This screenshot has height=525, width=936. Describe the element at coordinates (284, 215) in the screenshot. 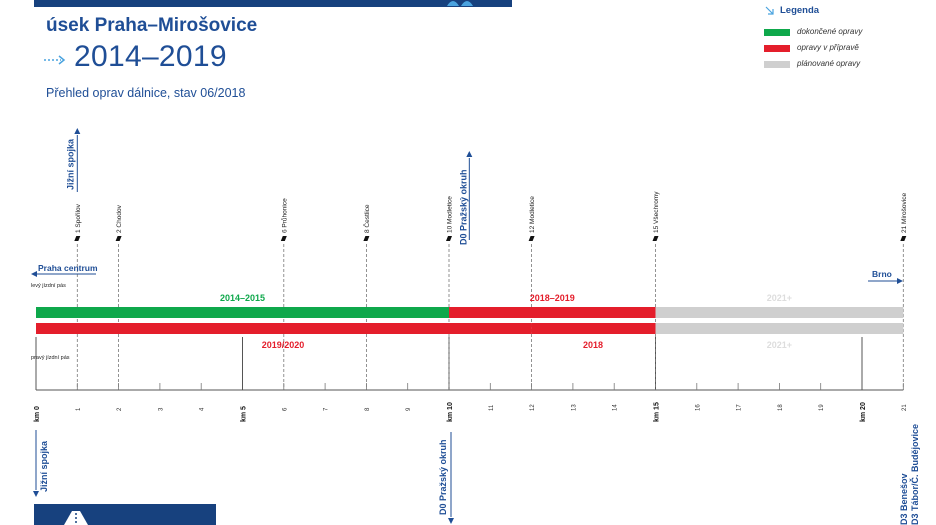

I see `exit-label: 6 Průhonice` at that location.